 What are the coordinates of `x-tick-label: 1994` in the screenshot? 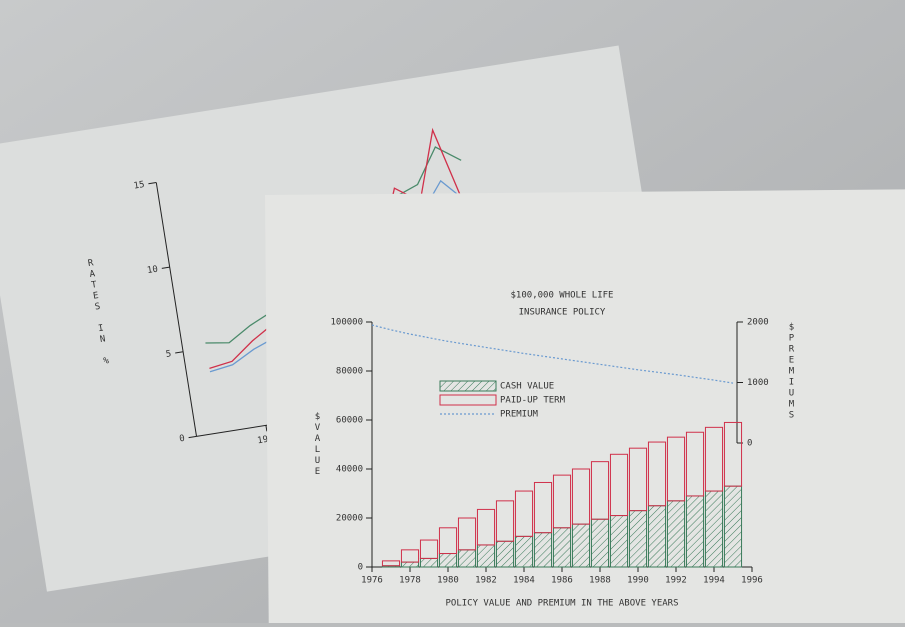 It's located at (714, 581).